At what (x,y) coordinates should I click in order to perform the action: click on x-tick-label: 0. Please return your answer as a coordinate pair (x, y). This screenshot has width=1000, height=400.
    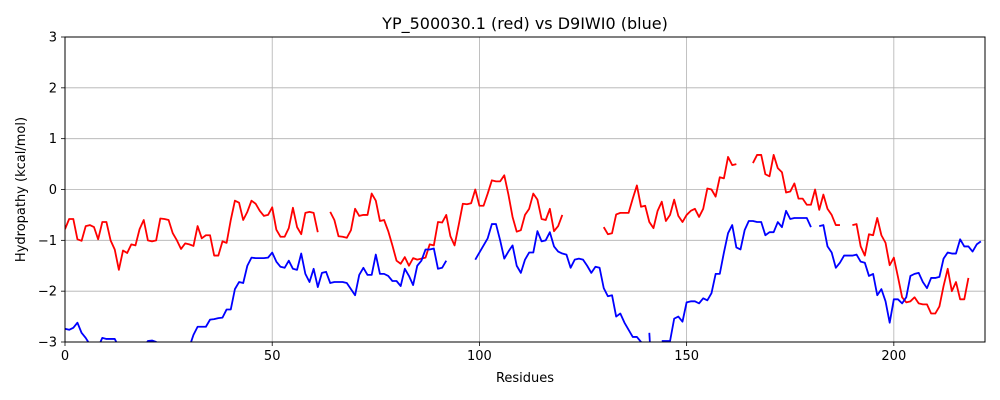
    Looking at the image, I should click on (65, 356).